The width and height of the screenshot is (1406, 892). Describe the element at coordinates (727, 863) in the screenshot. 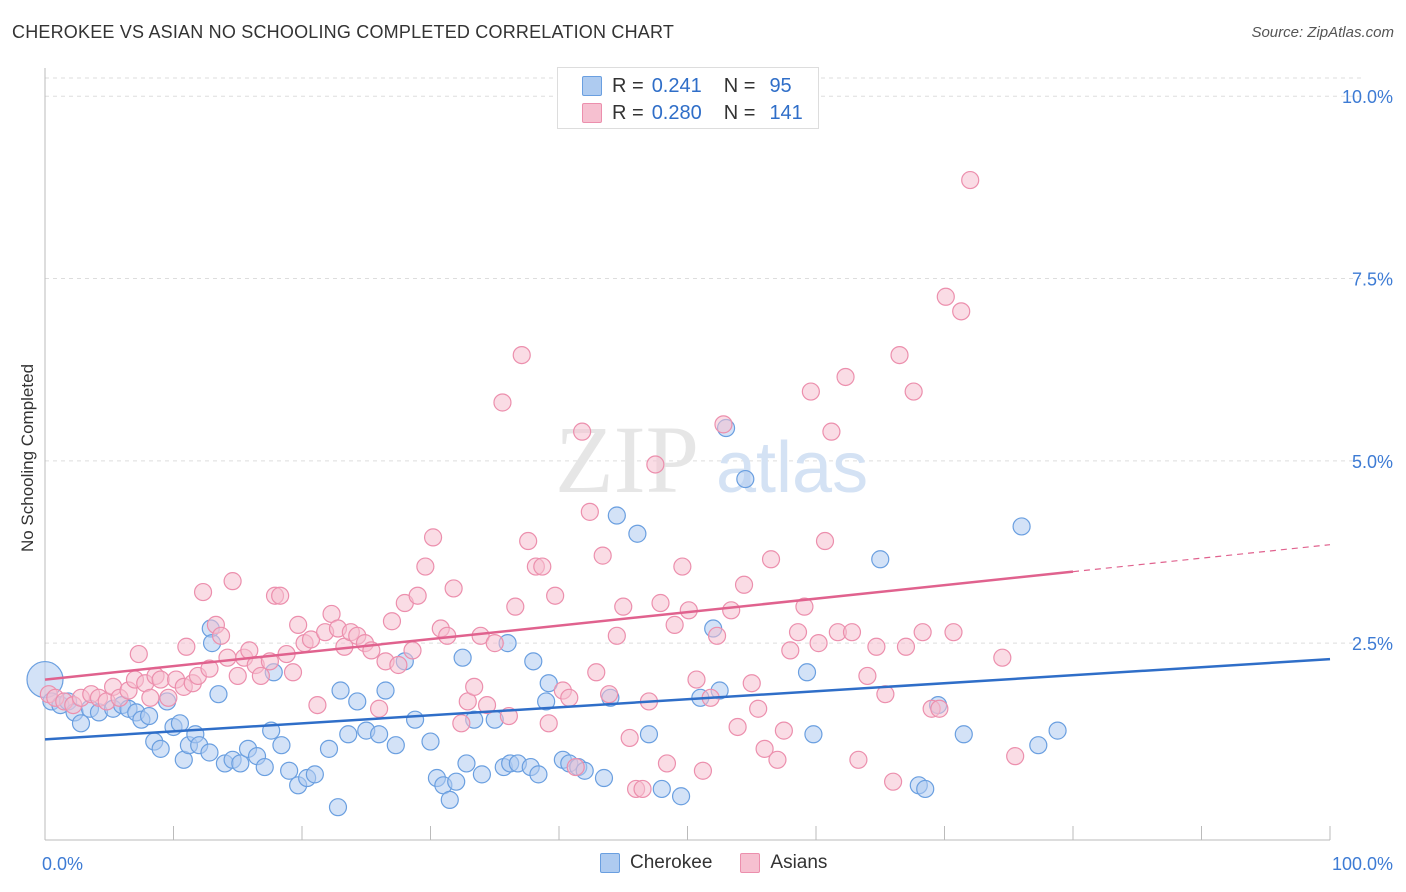

I see `series-legend: Cherokee Asians` at that location.